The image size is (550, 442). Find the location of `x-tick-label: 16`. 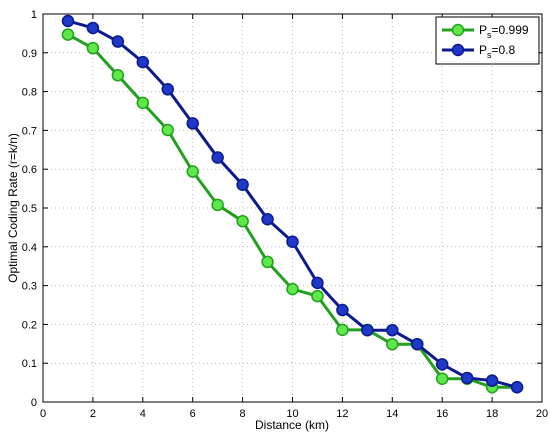

x-tick-label: 16 is located at coordinates (442, 414).